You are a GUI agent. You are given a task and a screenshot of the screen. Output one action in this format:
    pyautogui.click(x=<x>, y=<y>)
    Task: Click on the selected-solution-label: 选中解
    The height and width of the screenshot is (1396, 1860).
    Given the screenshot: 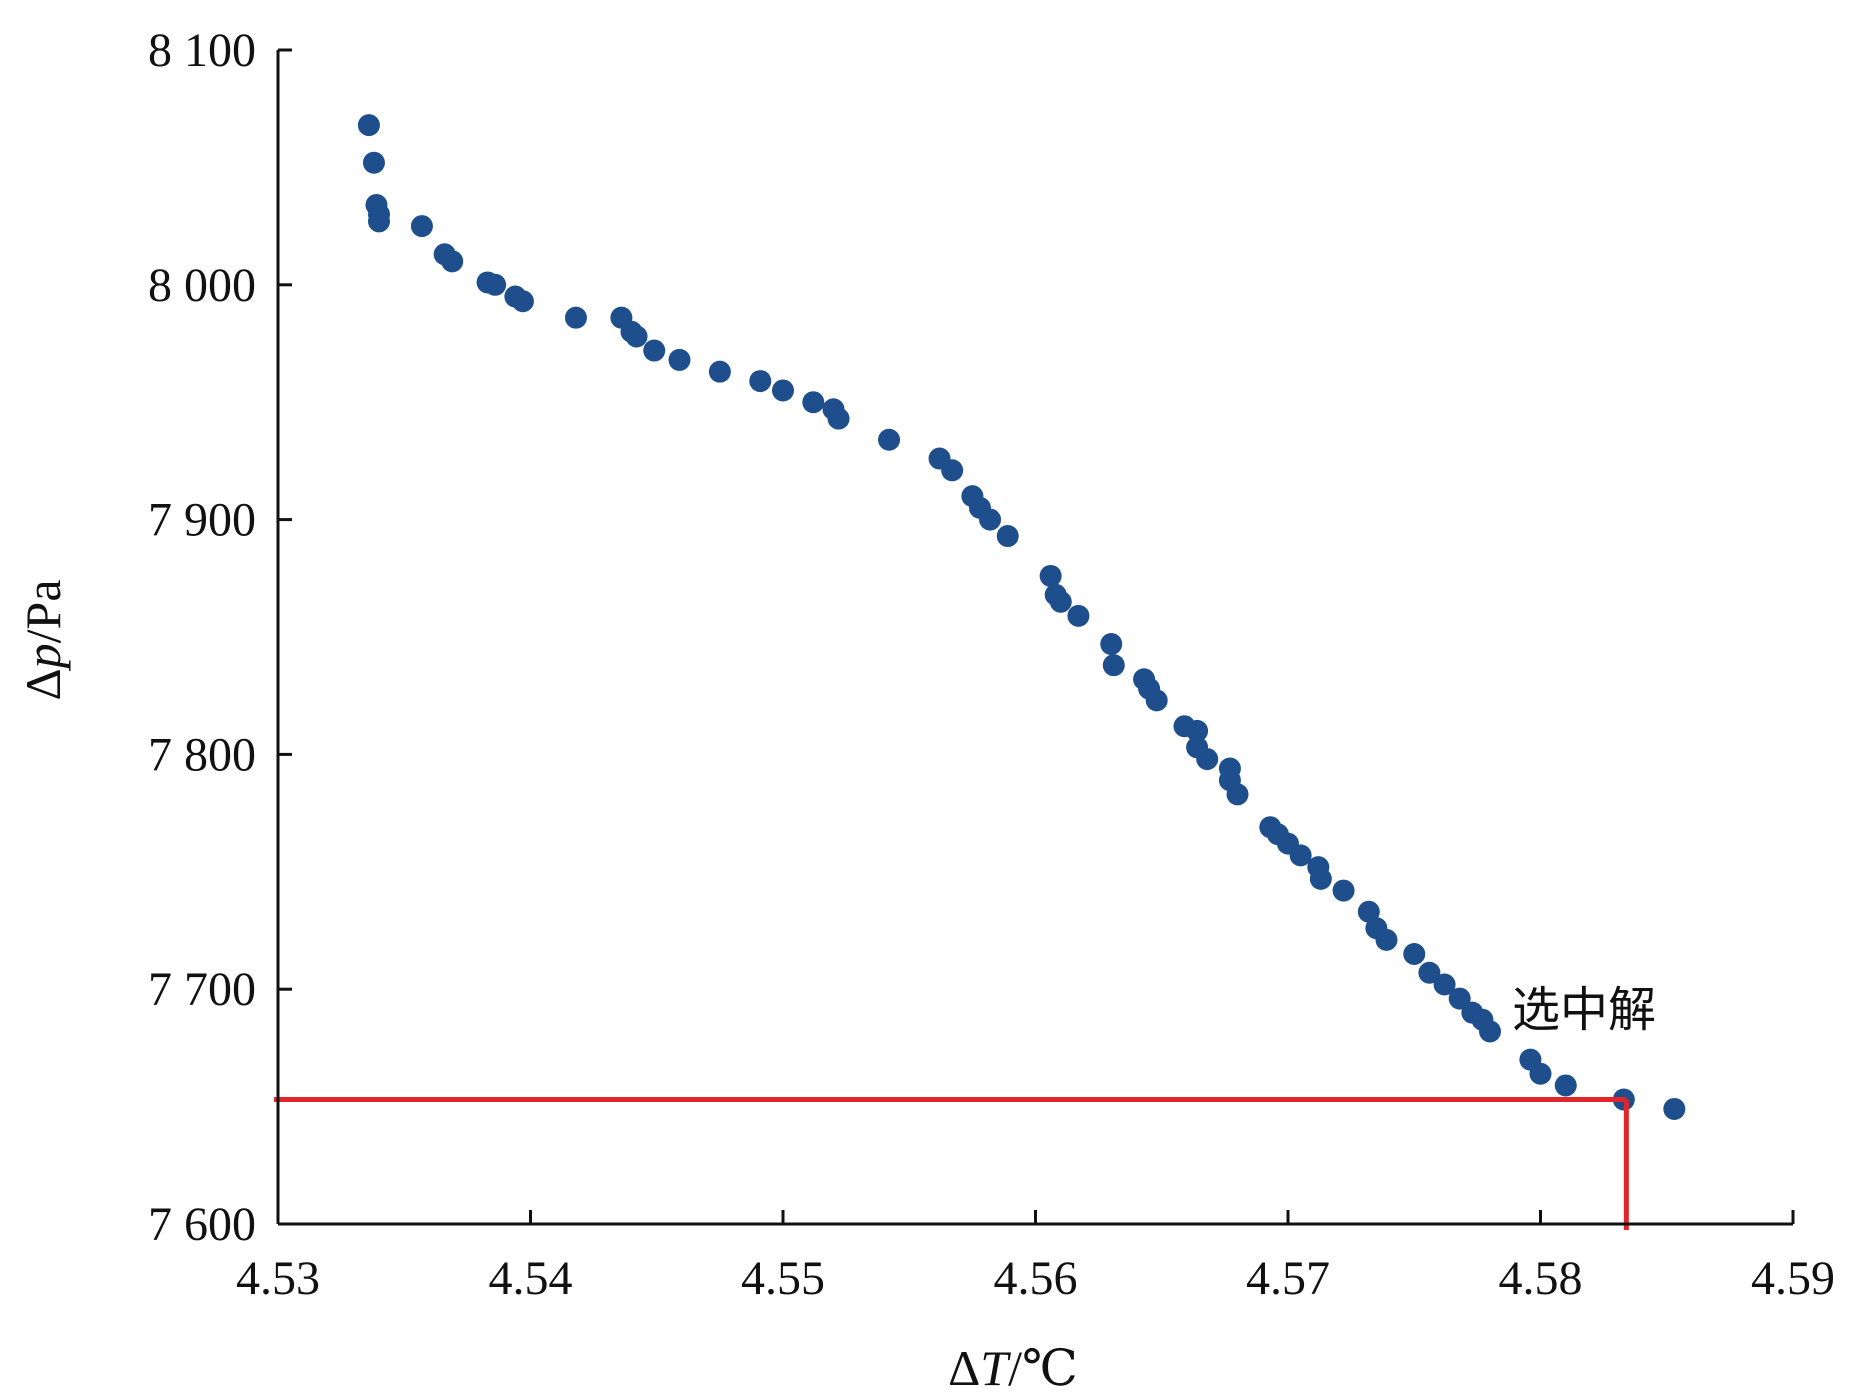 What is the action you would take?
    pyautogui.click(x=1584, y=1010)
    